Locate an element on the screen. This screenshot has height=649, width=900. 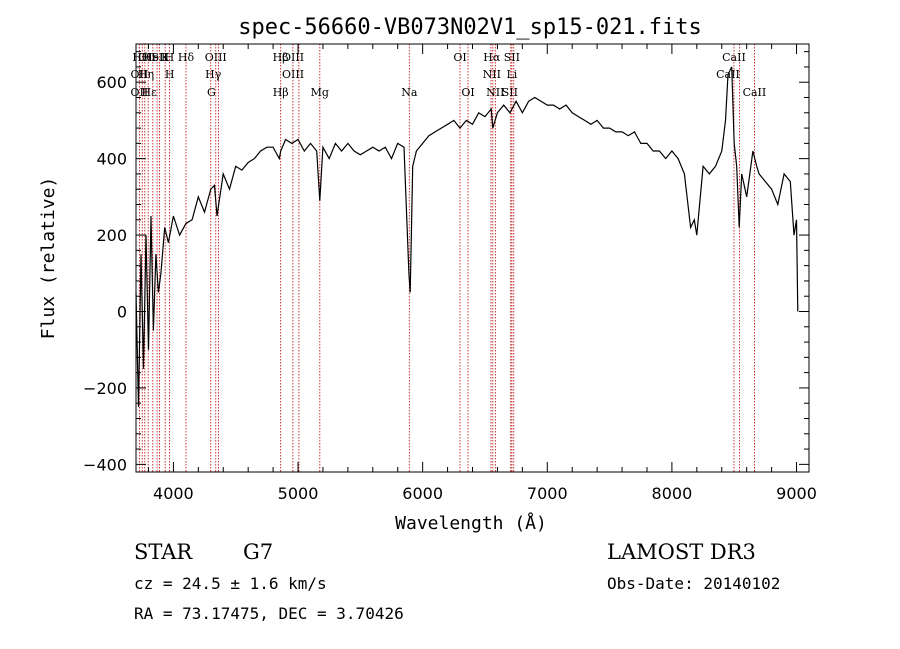
y-tick-label: 0 is located at coordinates (122, 312).